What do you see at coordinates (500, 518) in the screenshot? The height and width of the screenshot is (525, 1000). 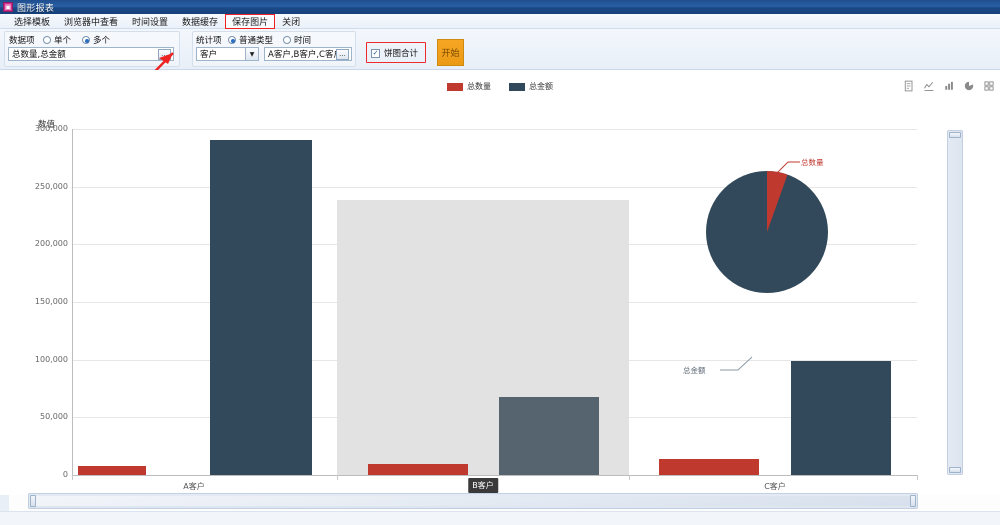 I see `status-bar` at bounding box center [500, 518].